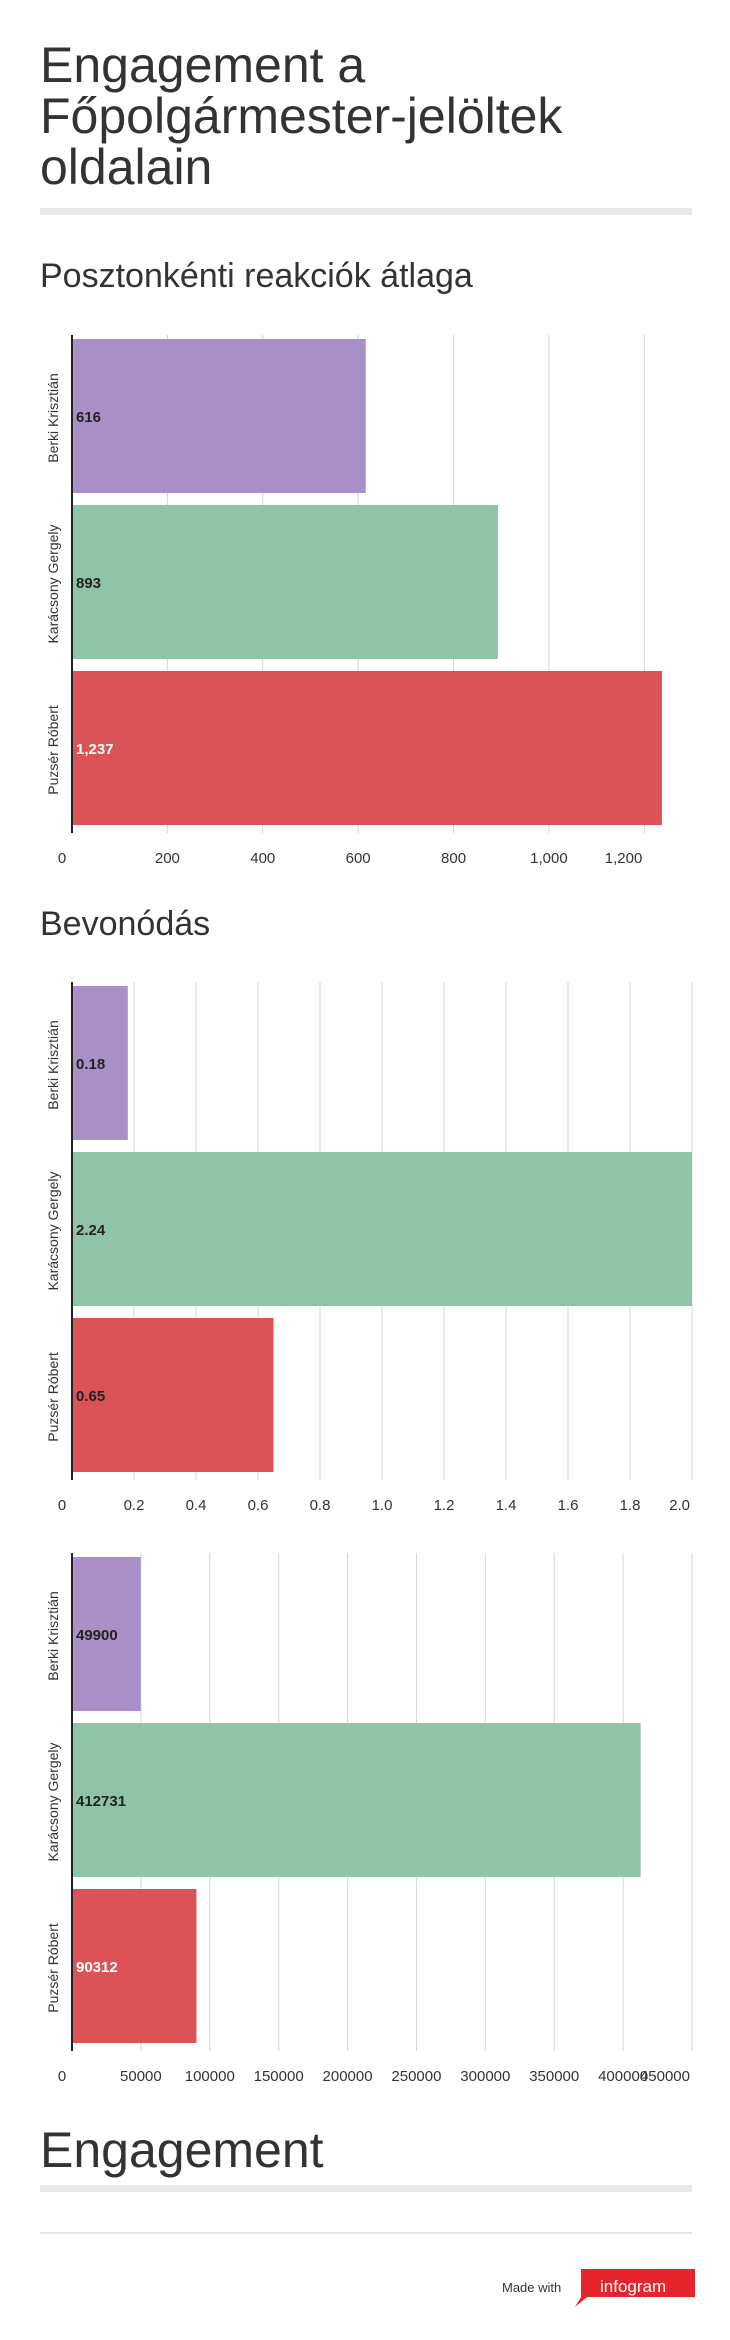 The width and height of the screenshot is (730, 2340). I want to click on infogram-badge-shape, so click(635, 2288).